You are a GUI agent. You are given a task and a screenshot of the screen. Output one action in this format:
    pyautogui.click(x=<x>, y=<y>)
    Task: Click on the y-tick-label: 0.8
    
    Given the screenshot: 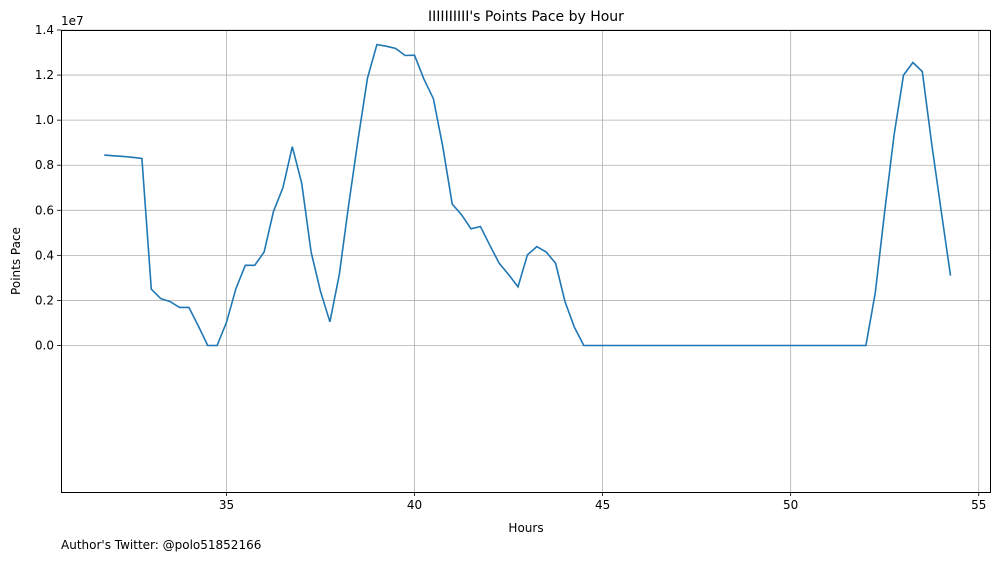 What is the action you would take?
    pyautogui.click(x=44, y=165)
    